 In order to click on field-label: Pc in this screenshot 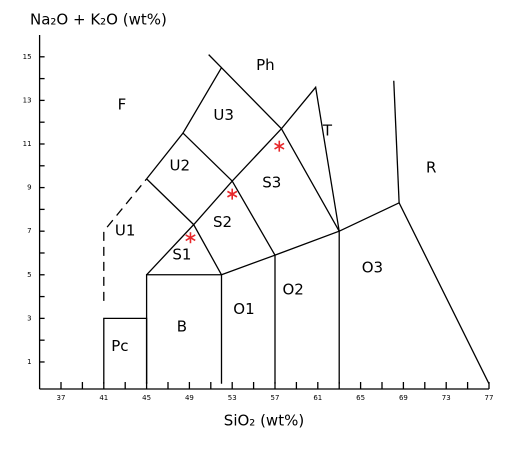, I will do `click(119, 346)`.